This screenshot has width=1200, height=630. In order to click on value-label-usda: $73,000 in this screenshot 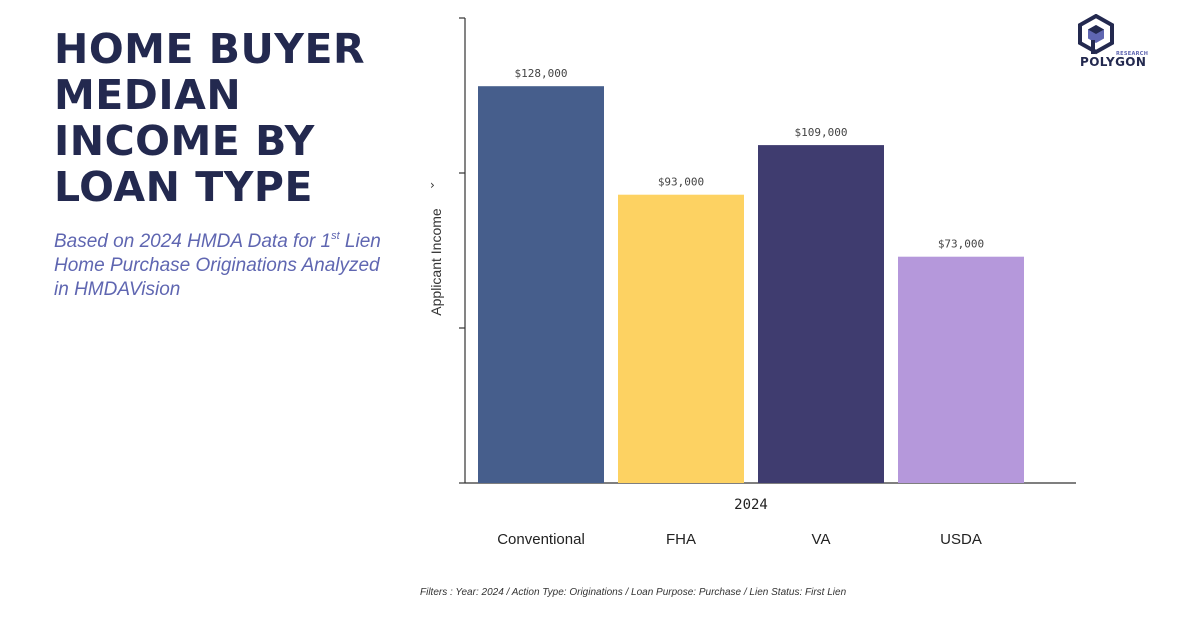, I will do `click(961, 244)`.